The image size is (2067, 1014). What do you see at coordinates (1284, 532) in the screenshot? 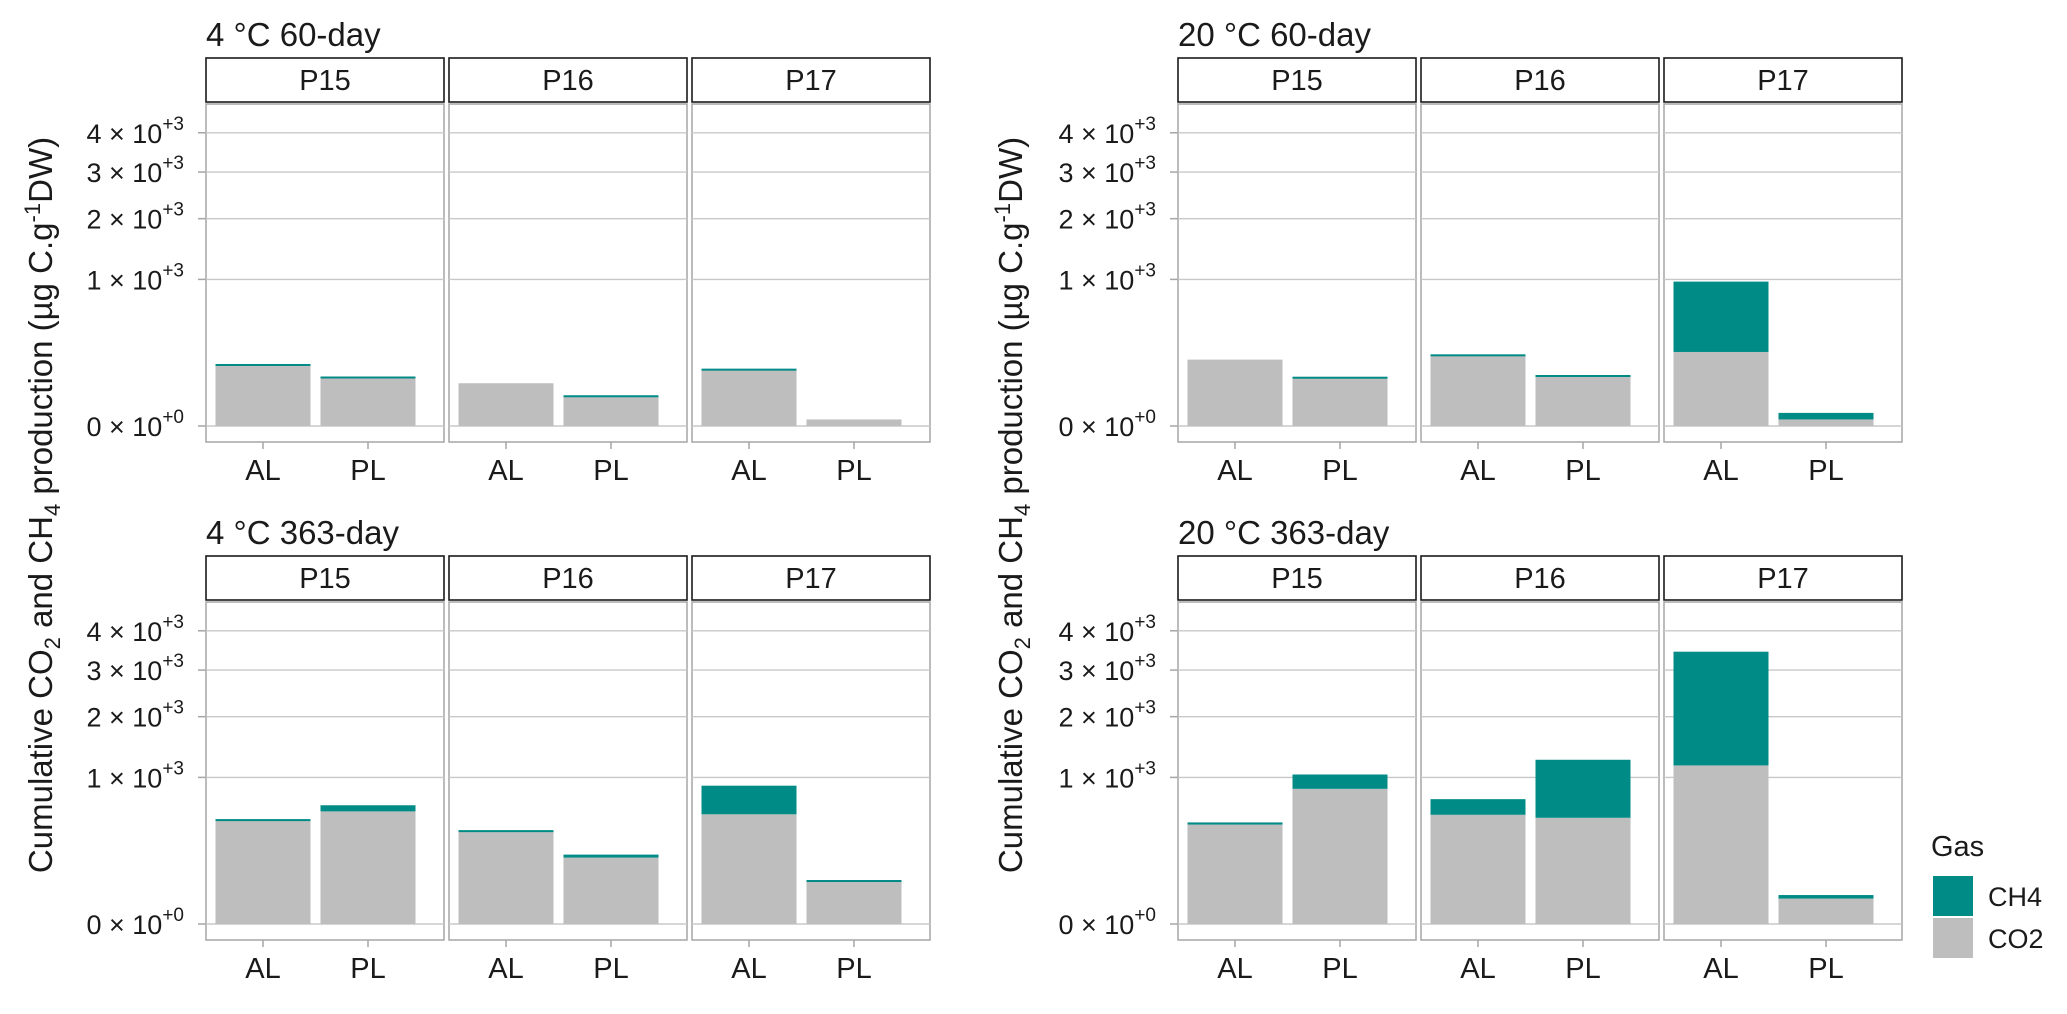
I see `panel-4-title: 20 °C 363-day` at bounding box center [1284, 532].